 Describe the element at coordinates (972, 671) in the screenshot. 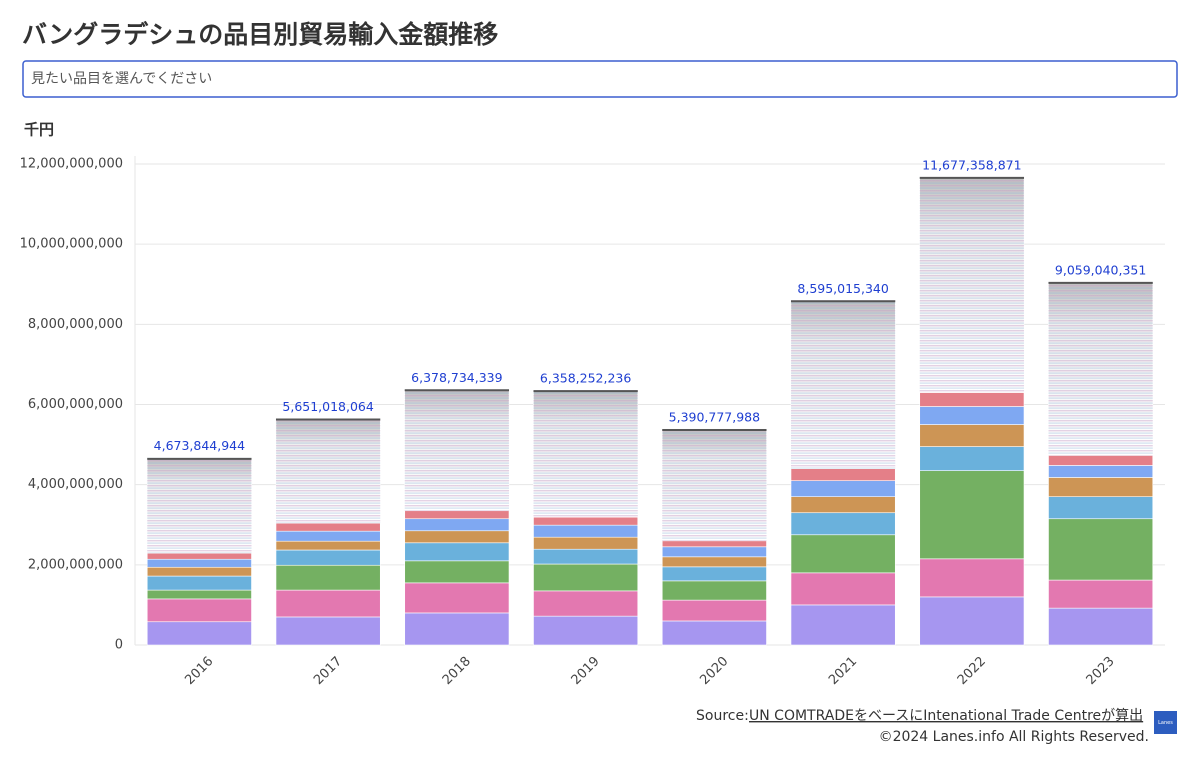

I see `x-tick-label: 2022` at that location.